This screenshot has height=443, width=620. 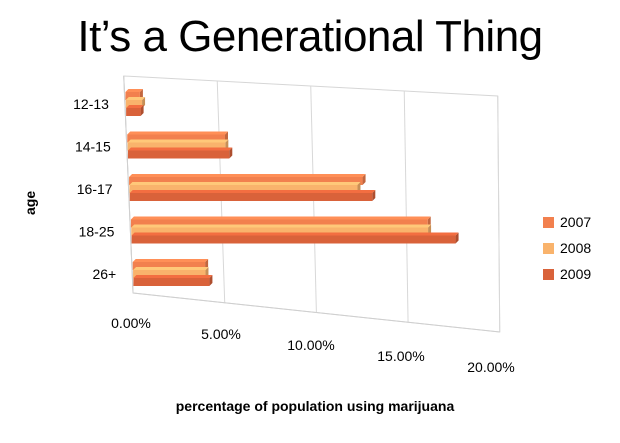 I want to click on bar-18-25-2007, so click(x=279, y=223).